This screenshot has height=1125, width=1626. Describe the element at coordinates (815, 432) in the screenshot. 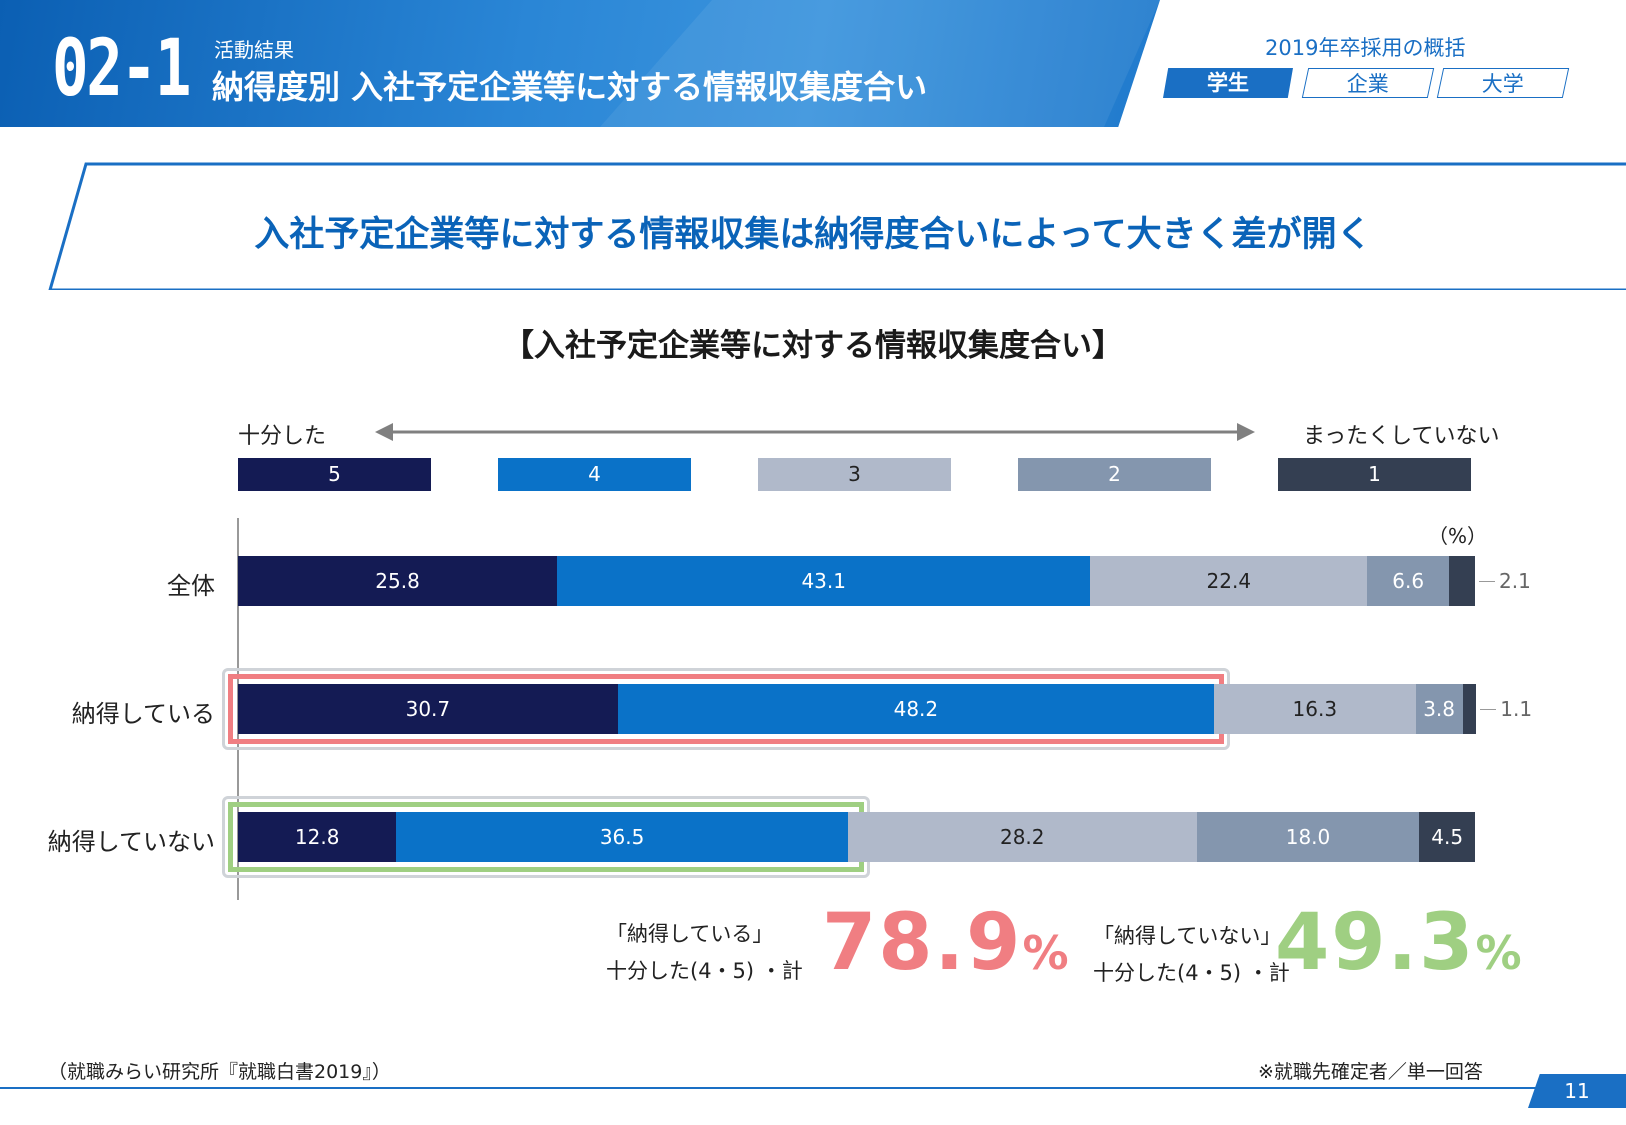

I see `scale-arrow` at that location.